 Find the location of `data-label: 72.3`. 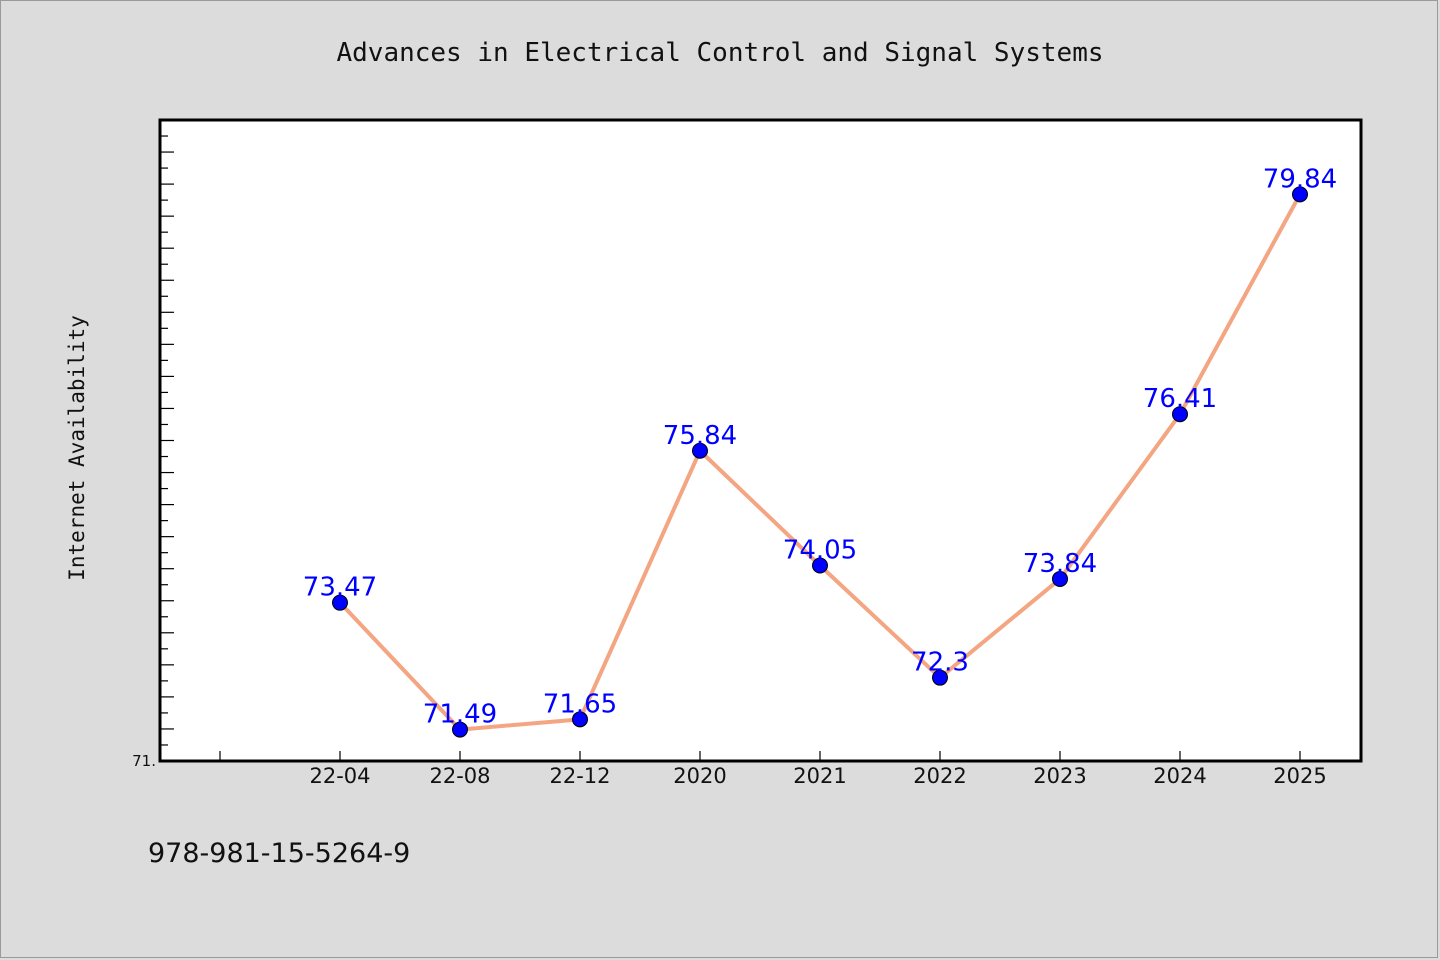

data-label: 72.3 is located at coordinates (940, 663).